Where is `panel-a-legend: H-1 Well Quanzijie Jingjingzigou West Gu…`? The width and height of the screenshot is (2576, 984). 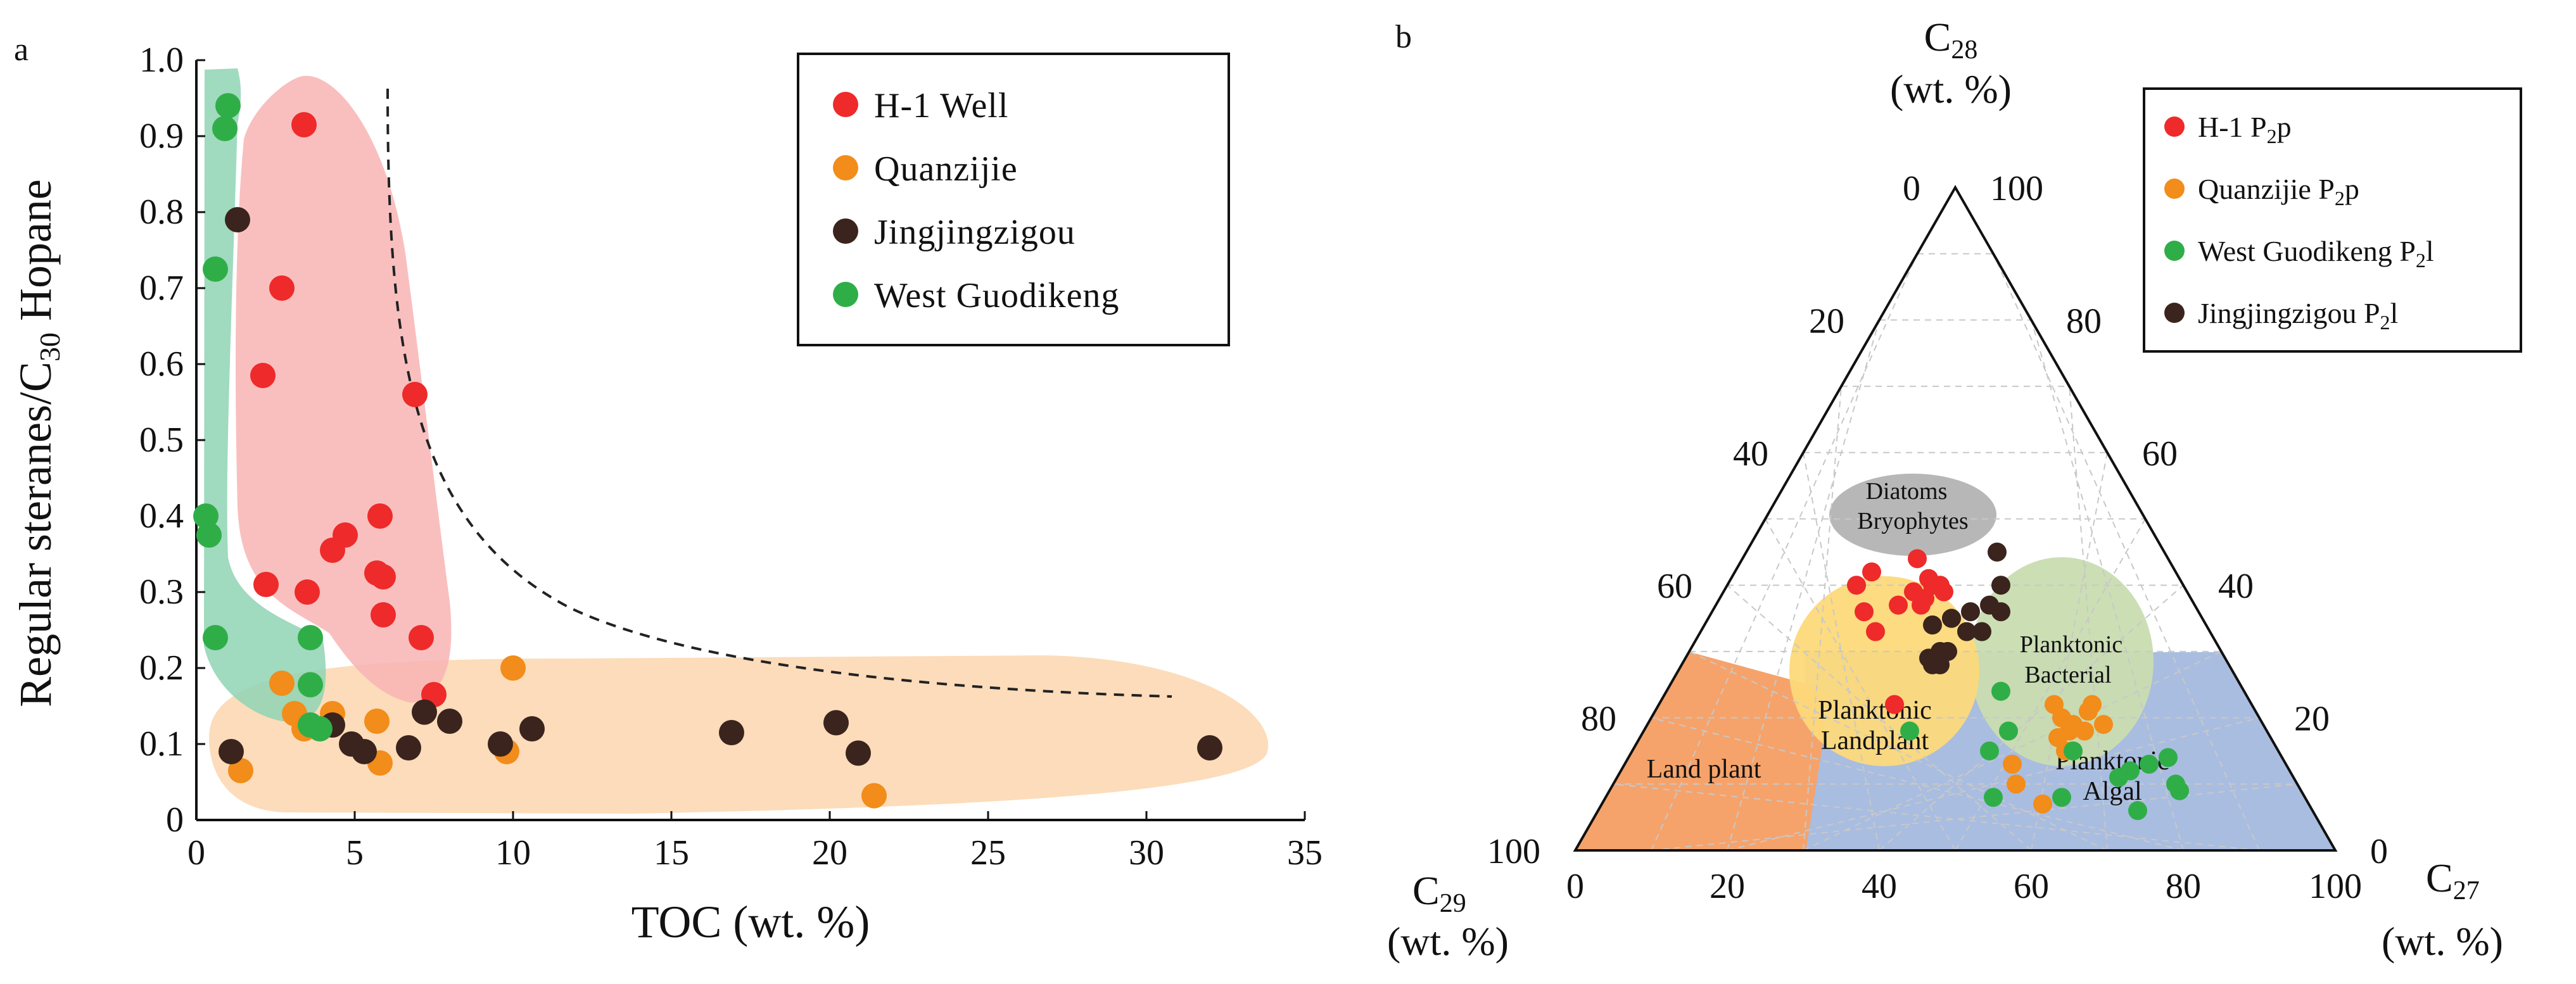
panel-a-legend: H-1 Well Quanzijie Jingjingzigou West Gu… is located at coordinates (1013, 199).